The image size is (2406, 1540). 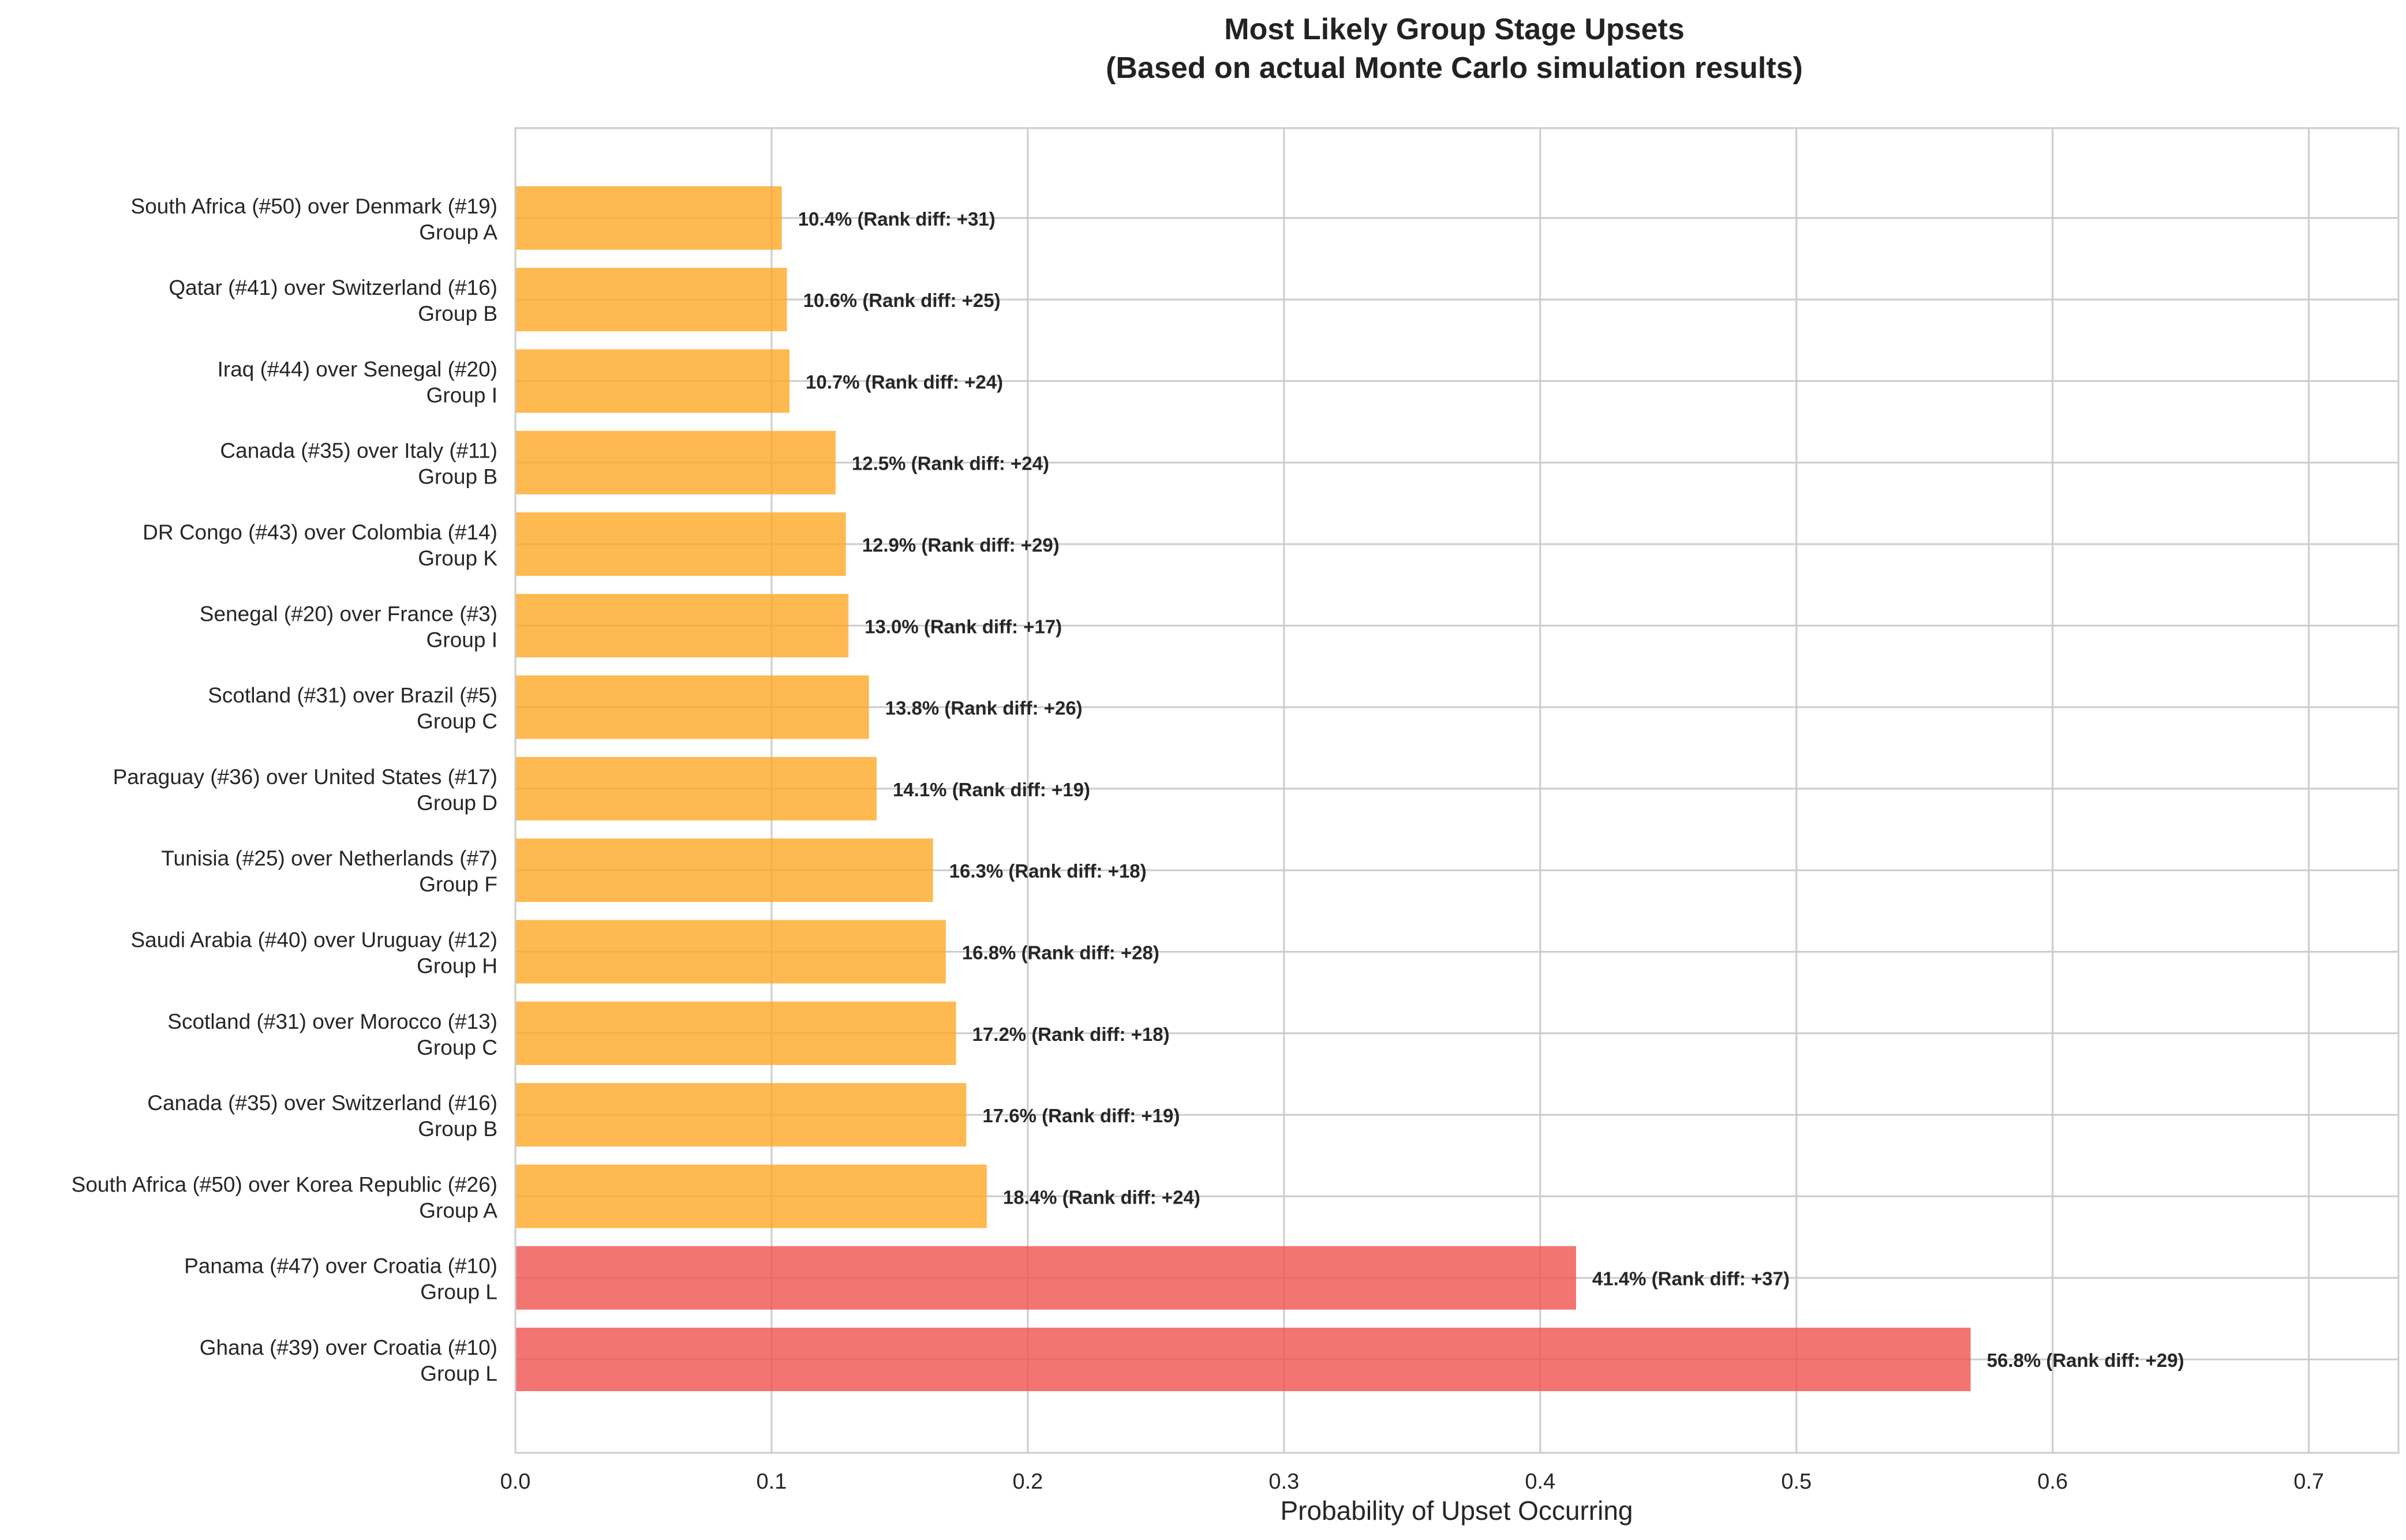 What do you see at coordinates (515, 1482) in the screenshot?
I see `x-tick-label: 0.0` at bounding box center [515, 1482].